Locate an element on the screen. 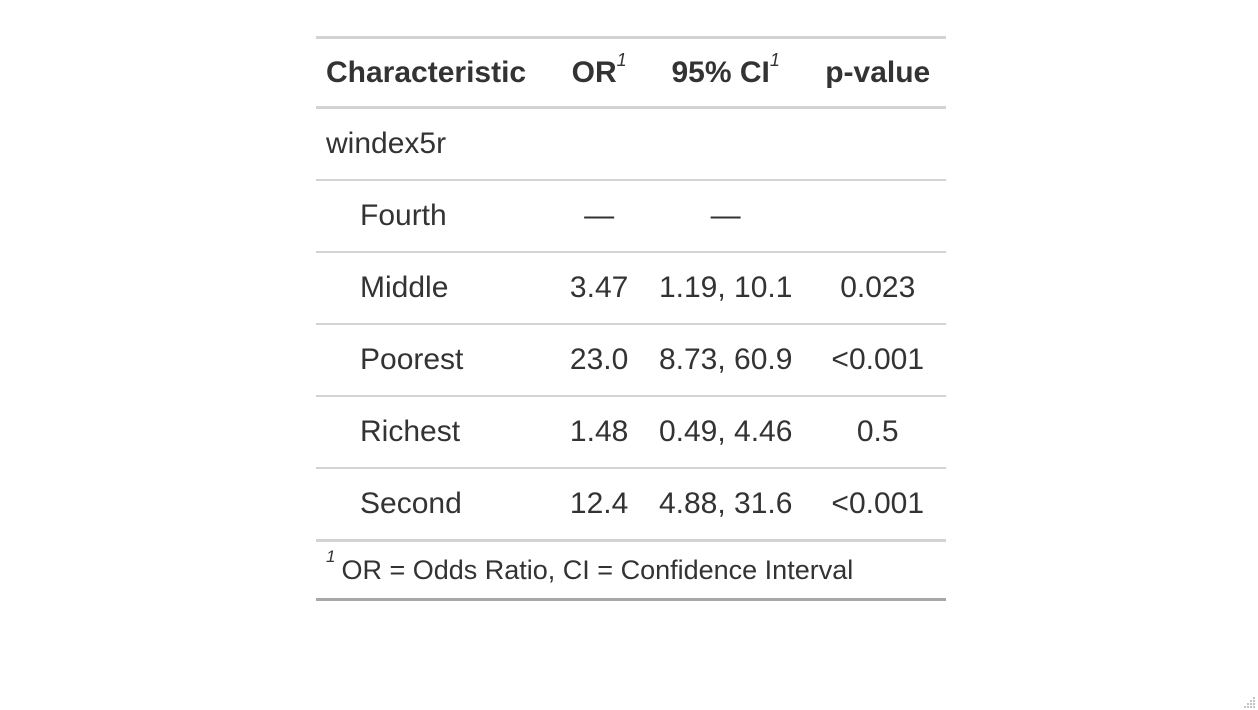  group-p-cell is located at coordinates (877, 144).